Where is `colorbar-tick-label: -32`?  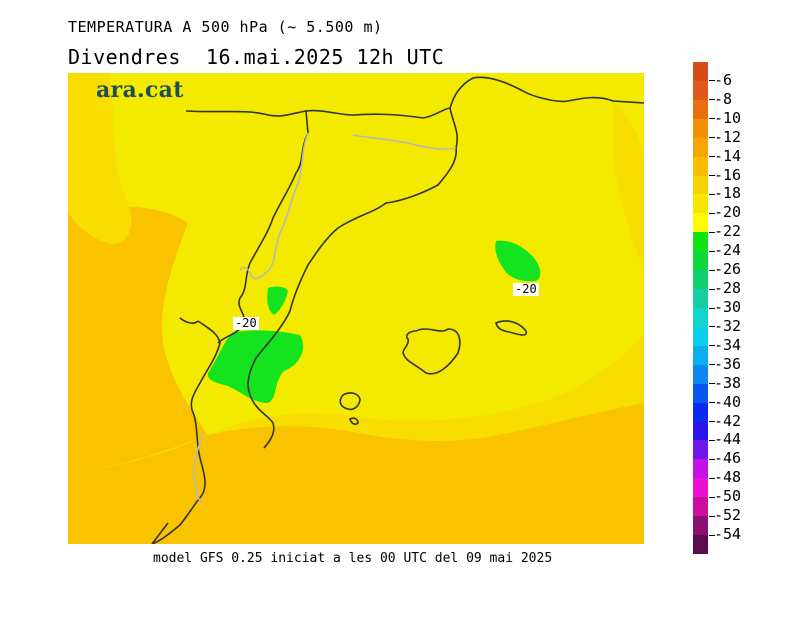 colorbar-tick-label: -32 is located at coordinates (728, 325).